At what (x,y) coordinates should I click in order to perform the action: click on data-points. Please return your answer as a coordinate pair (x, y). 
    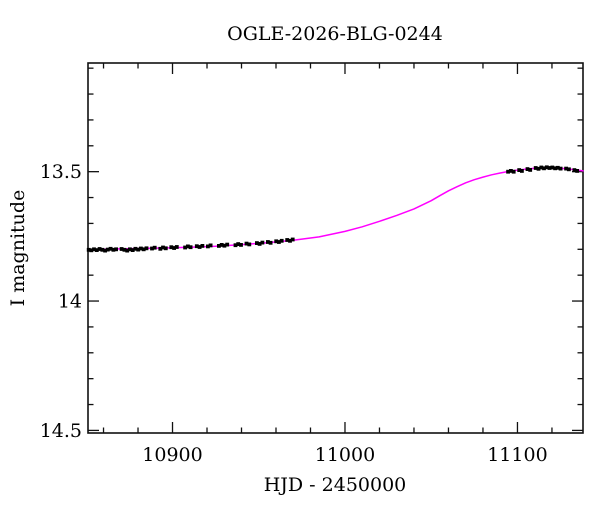
    Looking at the image, I should click on (332, 209).